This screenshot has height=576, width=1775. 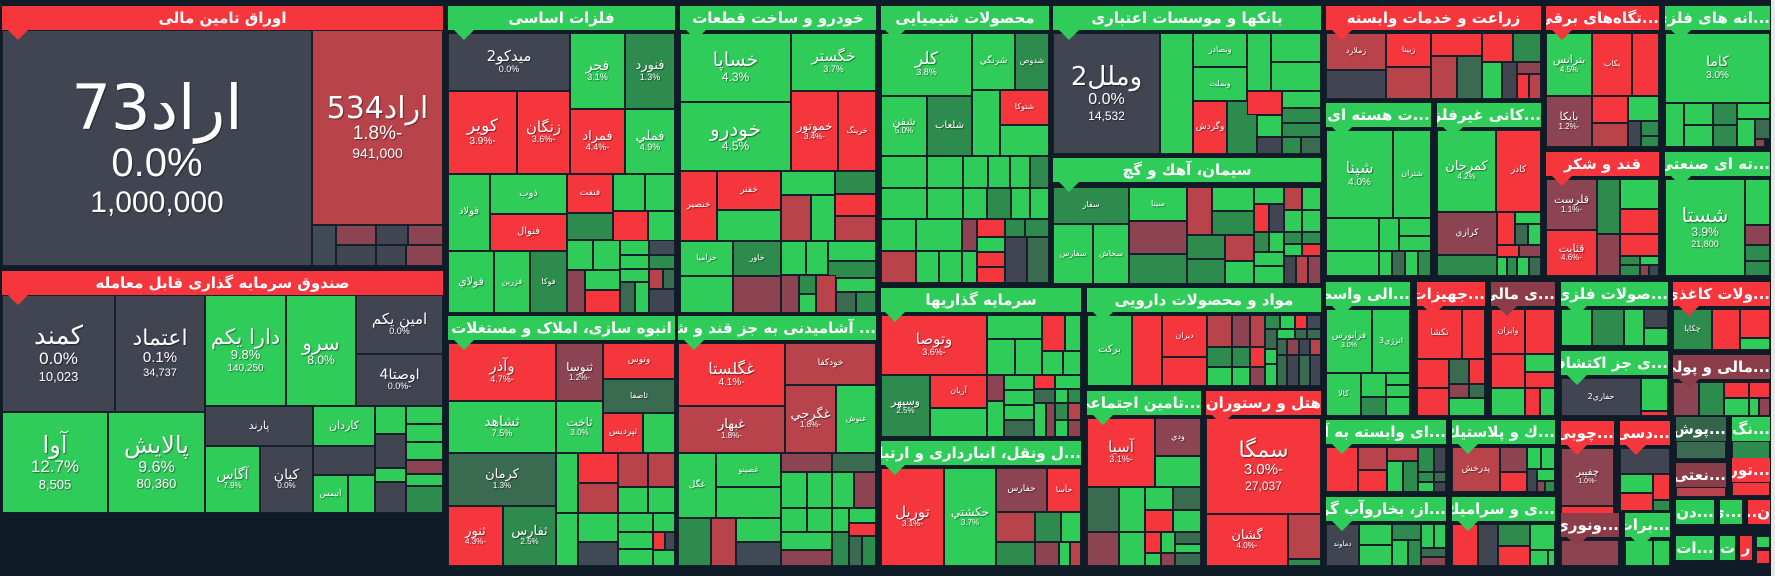 What do you see at coordinates (993, 61) in the screenshot?
I see `tile-sharangi: شرنگي` at bounding box center [993, 61].